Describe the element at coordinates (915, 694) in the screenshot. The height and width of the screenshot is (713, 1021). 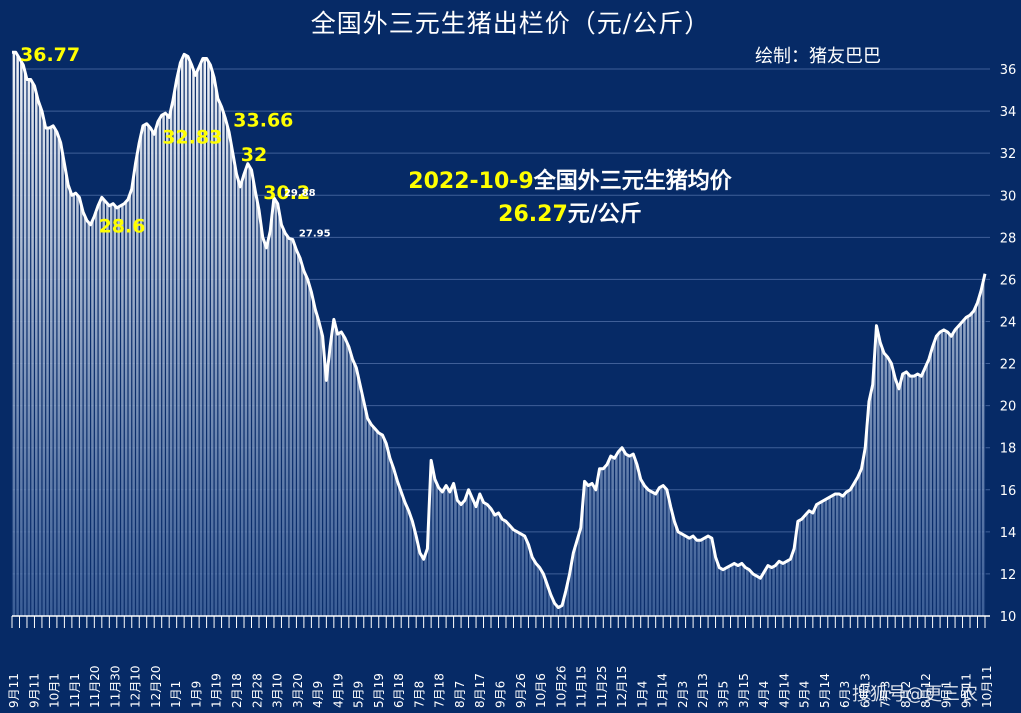
I see `source-watermark: 搜狐号@更三农` at that location.